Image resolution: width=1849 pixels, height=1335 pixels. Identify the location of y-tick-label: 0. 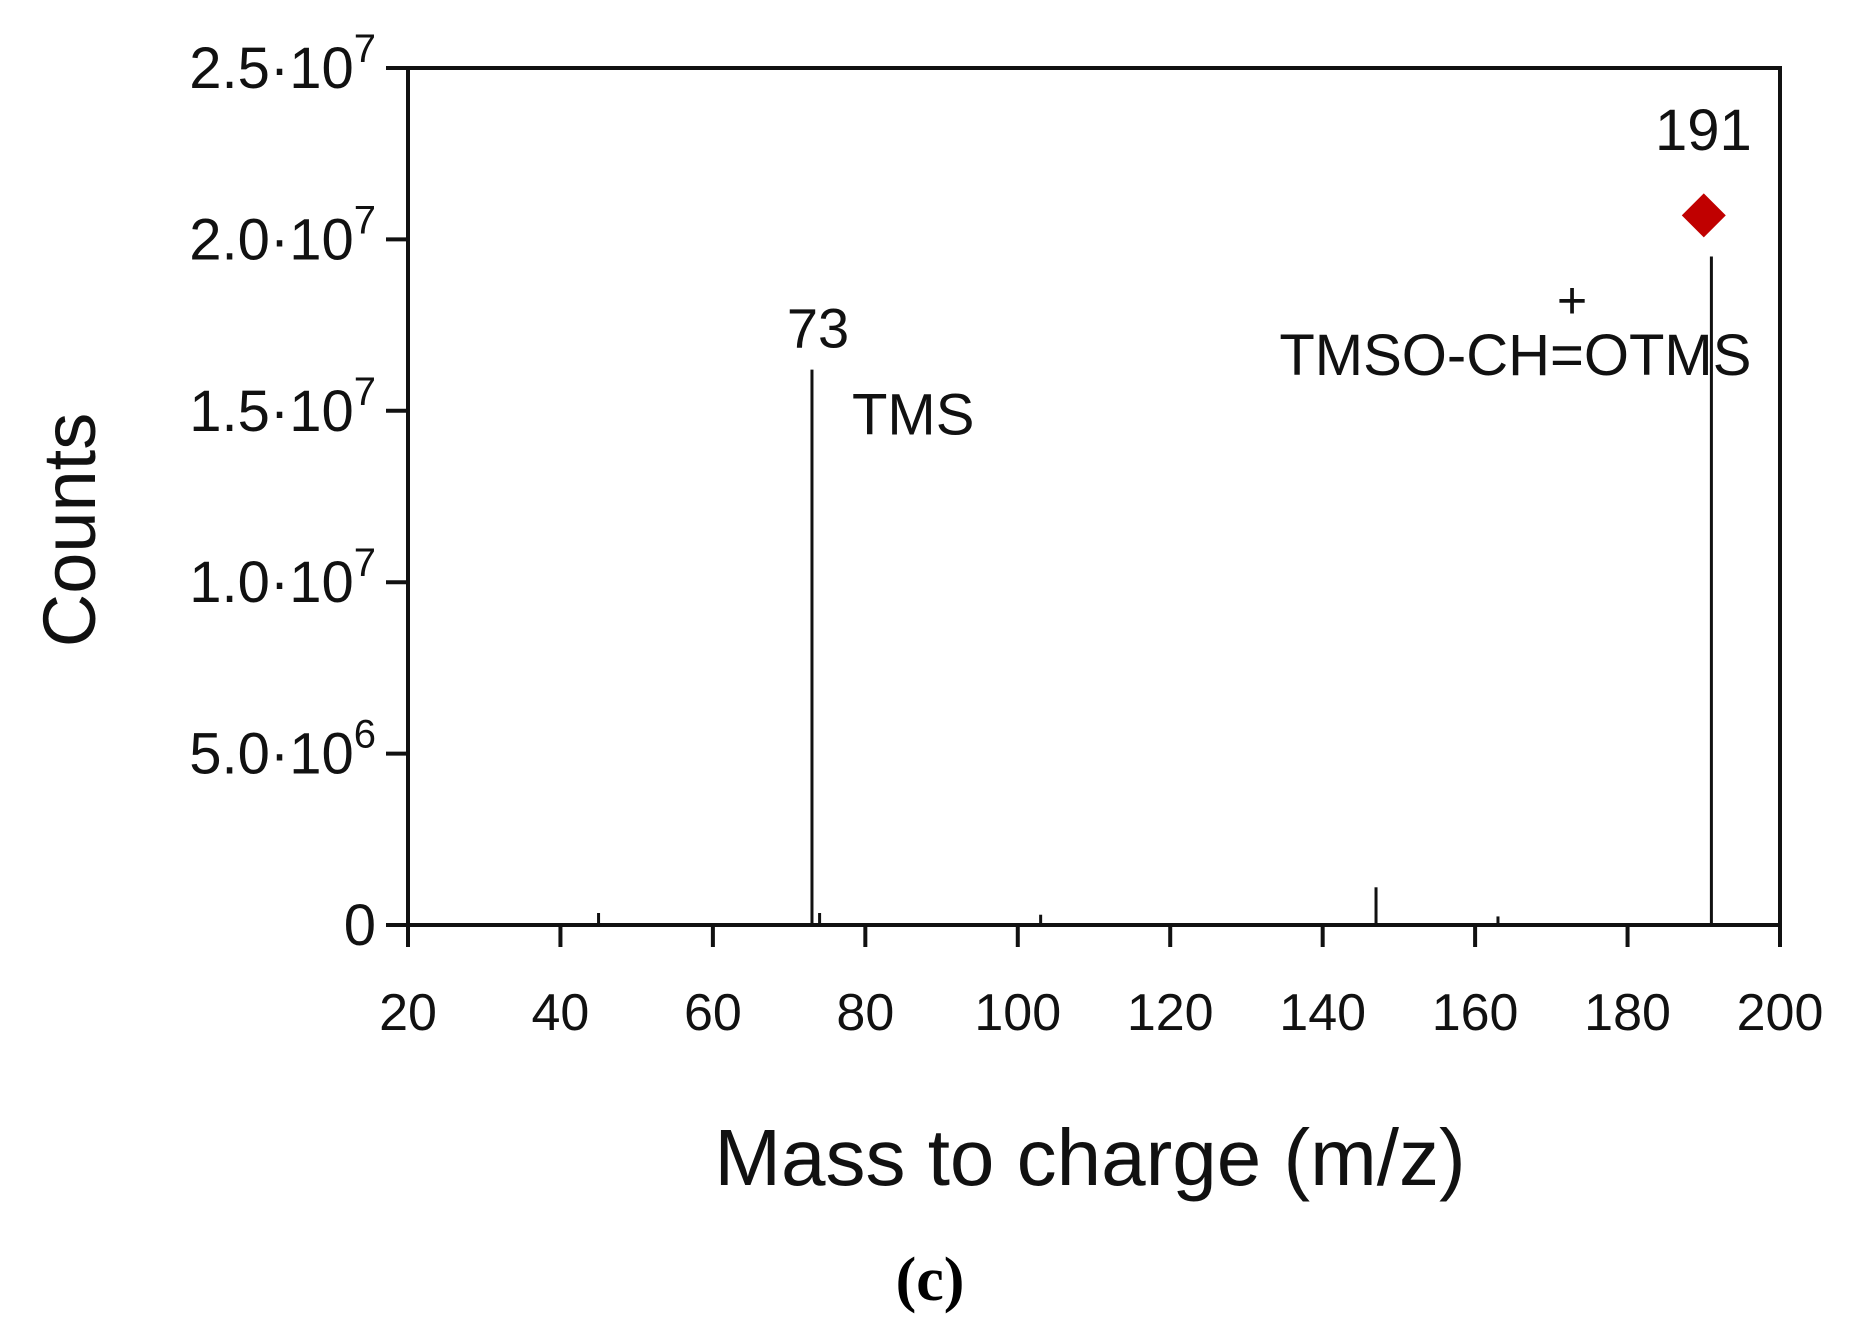
(360, 925).